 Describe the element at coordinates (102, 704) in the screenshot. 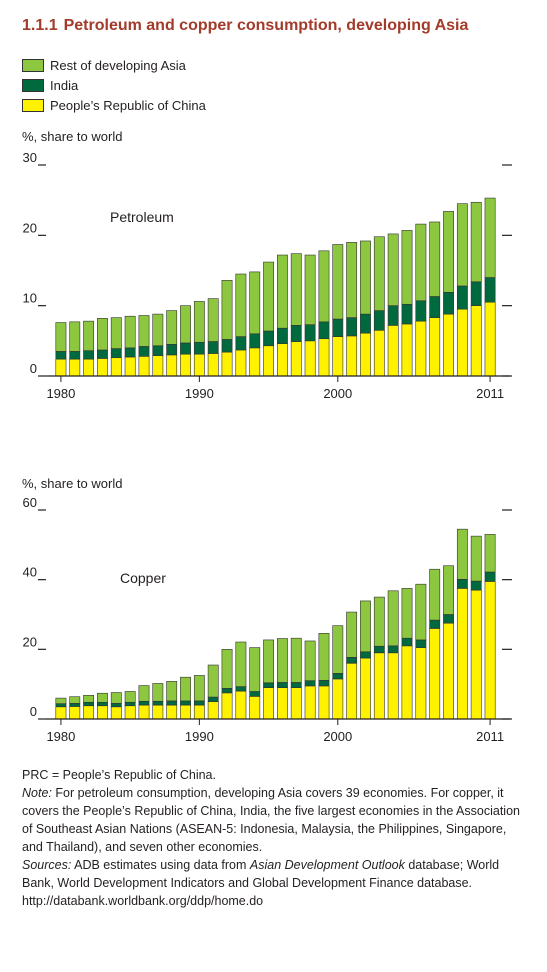

I see `copper-bar-india-1983` at that location.